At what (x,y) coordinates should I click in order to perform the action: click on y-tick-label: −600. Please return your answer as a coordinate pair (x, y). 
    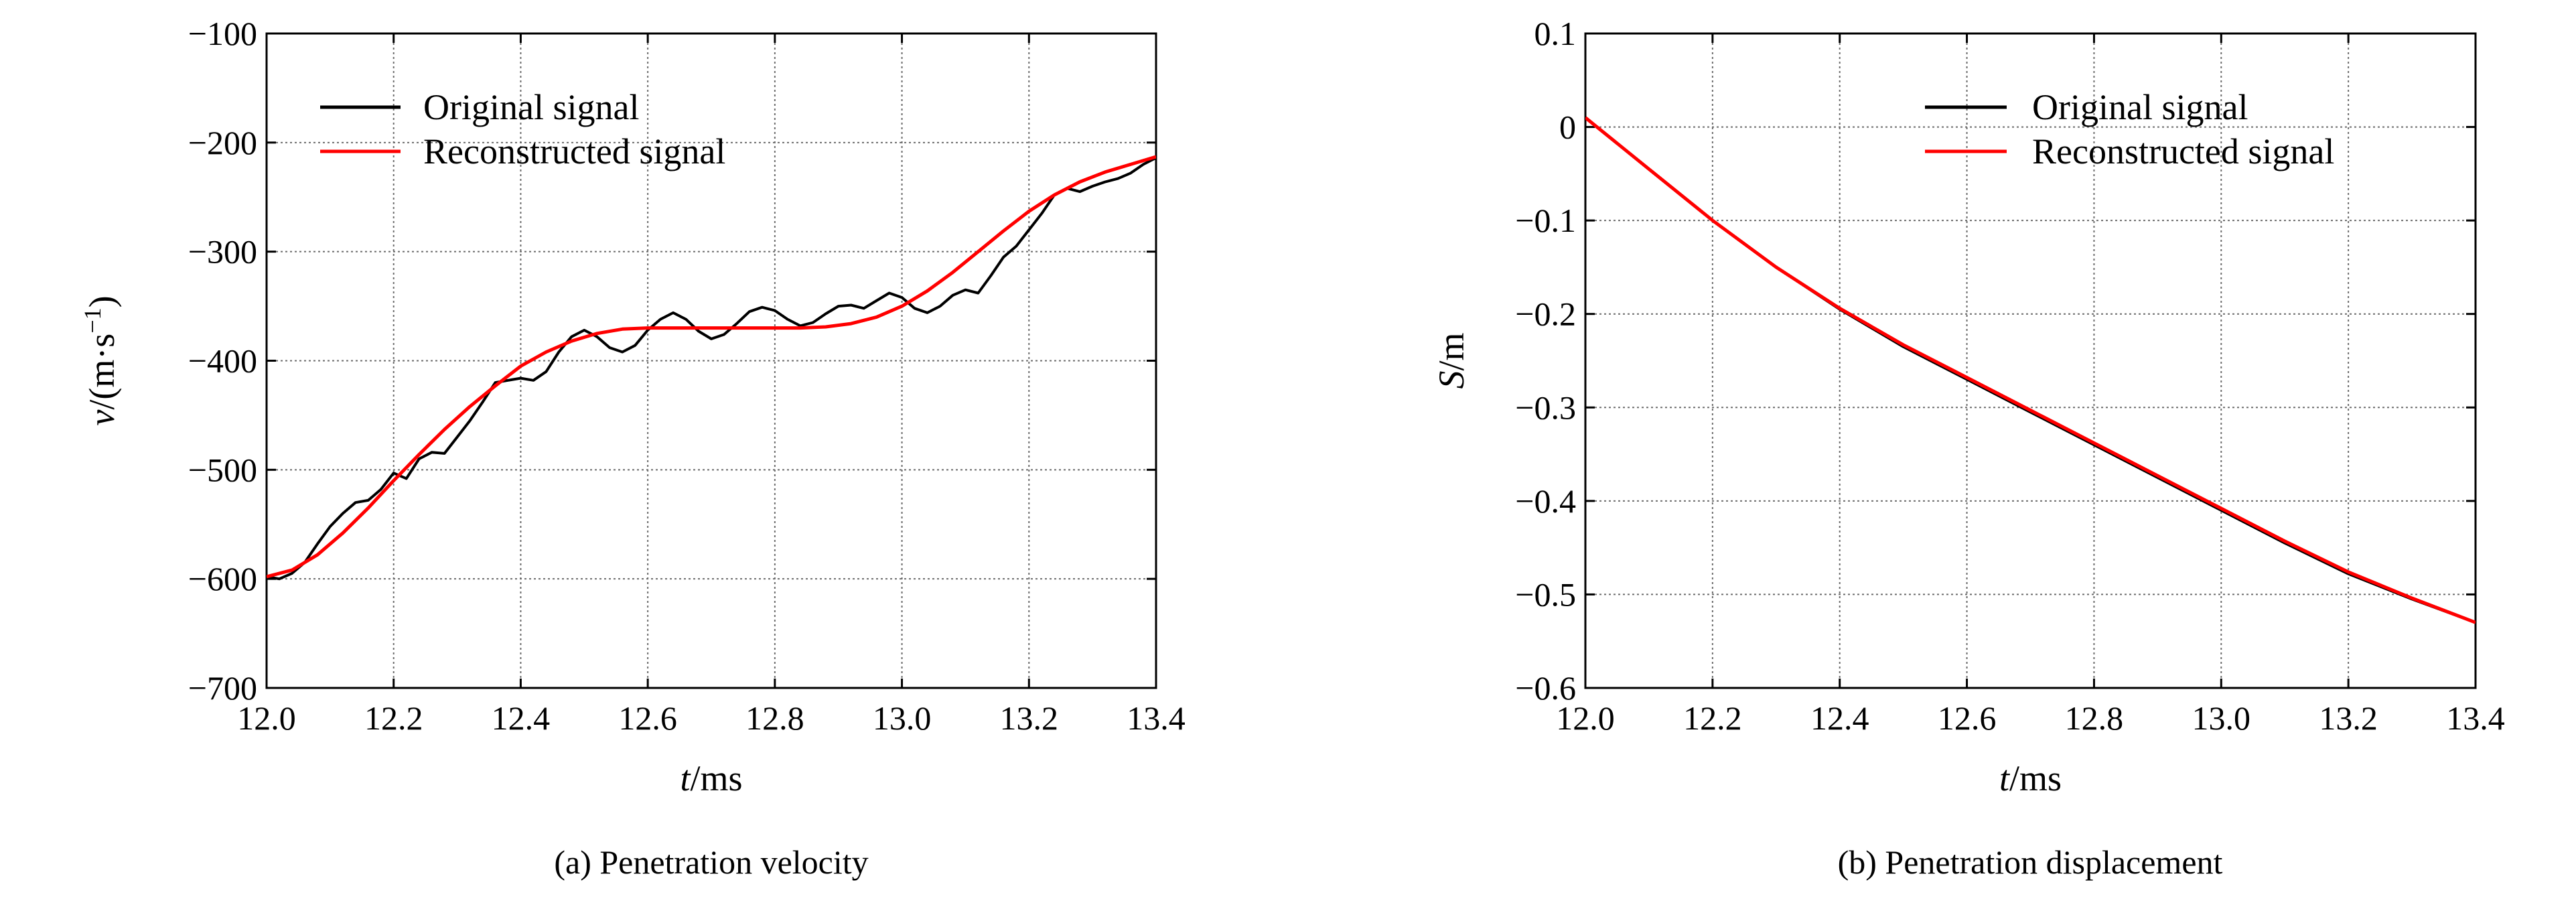
    Looking at the image, I should click on (222, 579).